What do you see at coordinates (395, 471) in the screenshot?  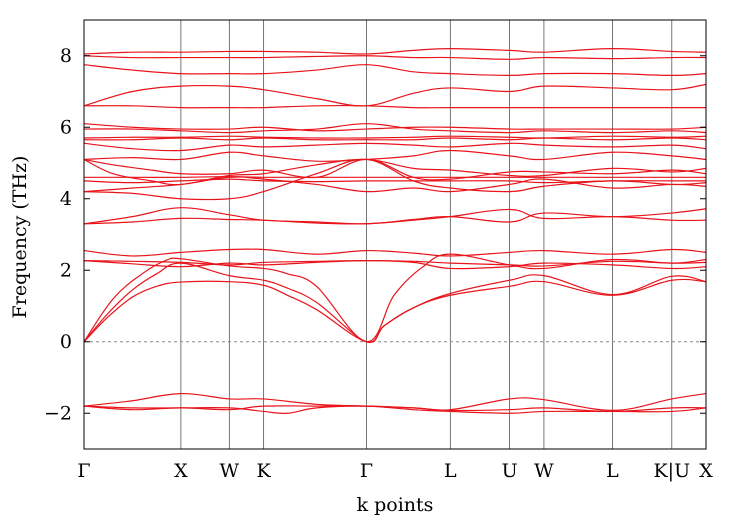 I see `x-axis-ticks: Γ X W K Γ L U W L K|U X` at bounding box center [395, 471].